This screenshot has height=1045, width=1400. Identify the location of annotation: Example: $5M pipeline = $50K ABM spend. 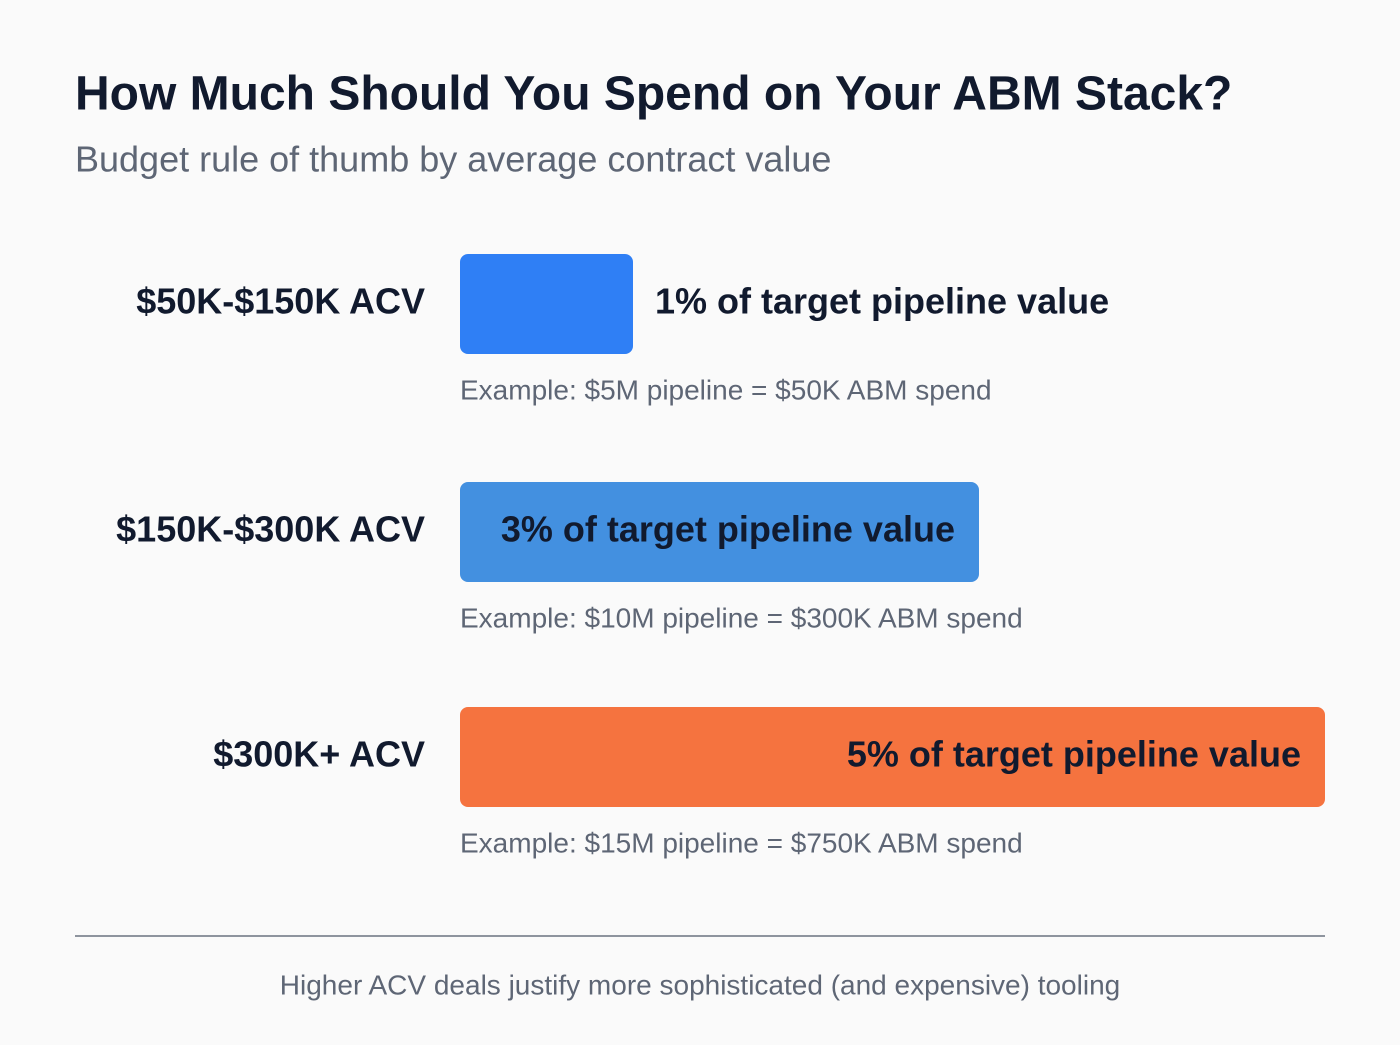
(726, 389).